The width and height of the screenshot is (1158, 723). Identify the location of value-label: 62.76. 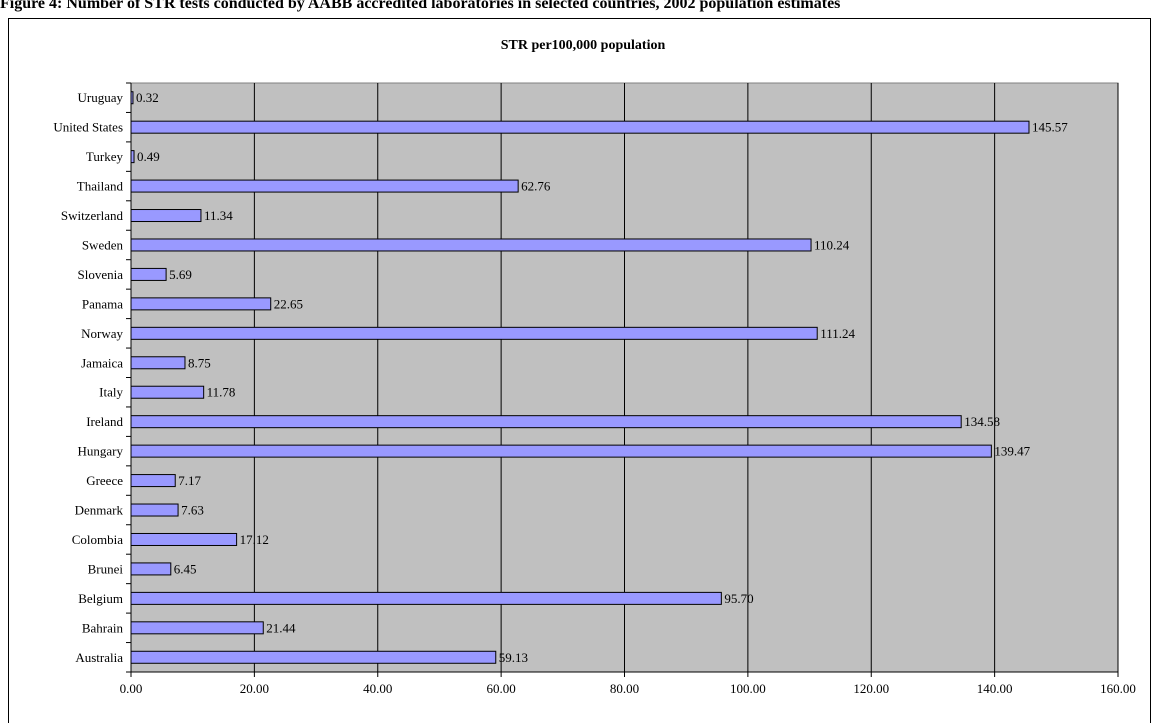
(536, 186).